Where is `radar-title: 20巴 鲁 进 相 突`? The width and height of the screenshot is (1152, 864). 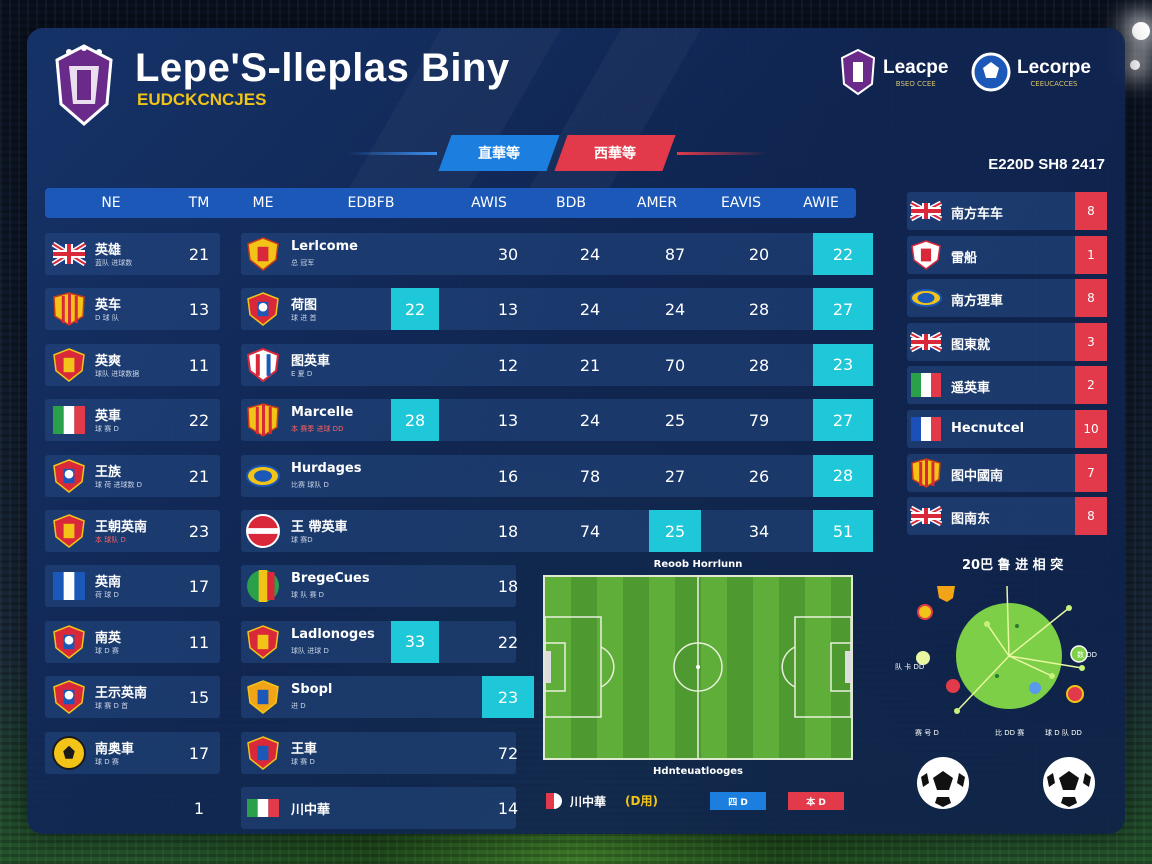 radar-title: 20巴 鲁 进 相 突 is located at coordinates (1013, 565).